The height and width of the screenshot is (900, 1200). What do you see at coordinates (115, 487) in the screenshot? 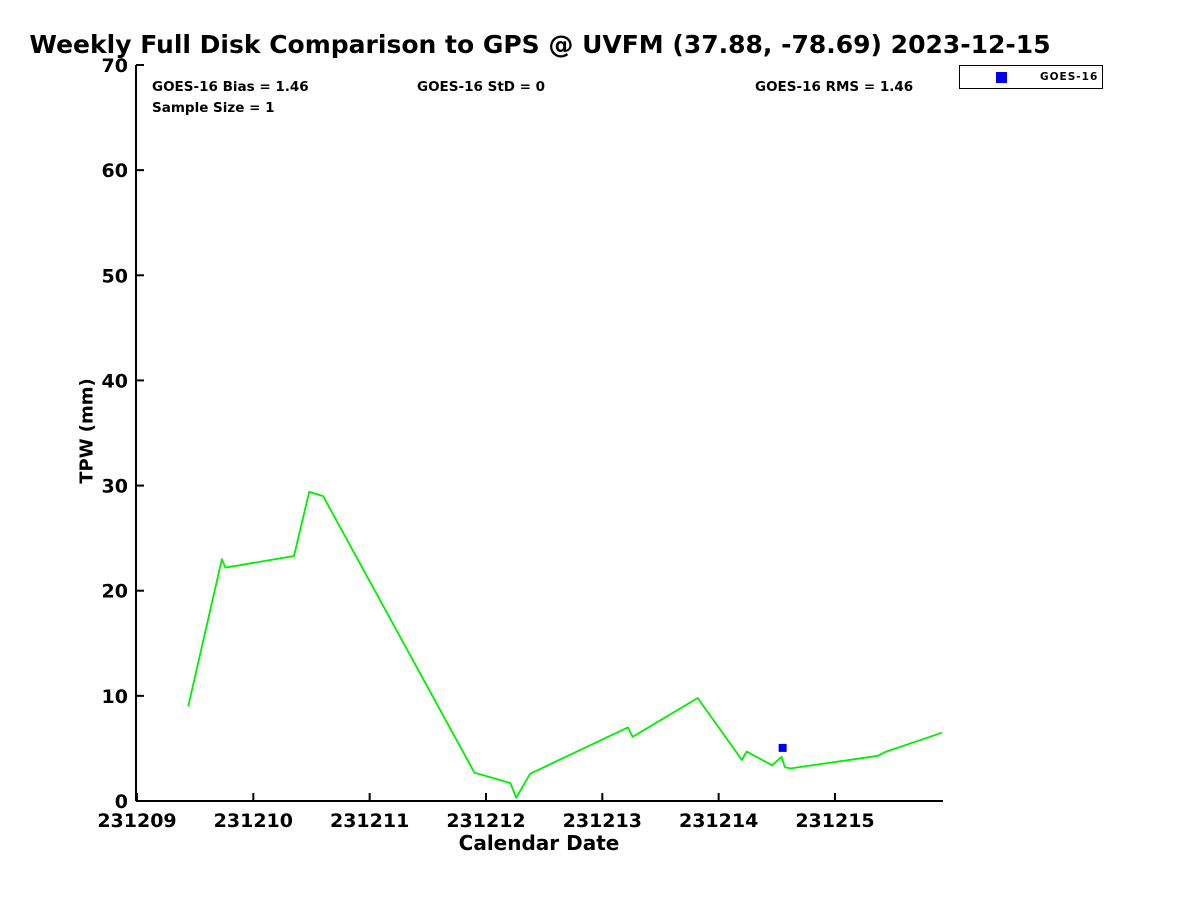
I see `y-tick-label: 30` at bounding box center [115, 487].